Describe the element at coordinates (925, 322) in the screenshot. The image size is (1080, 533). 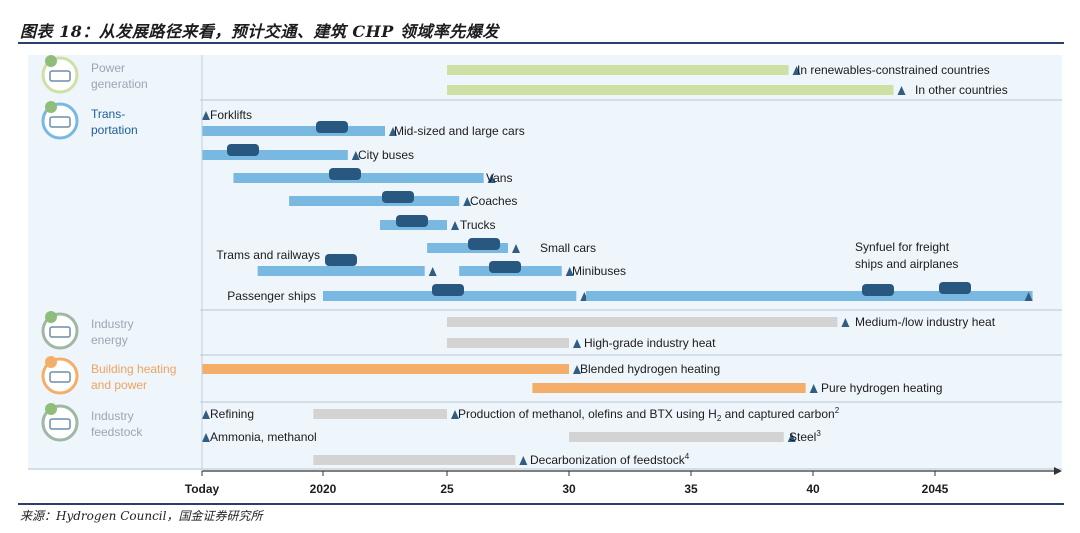
I see `label-medium-low-industry-heat: Medium-/low industry heat` at that location.